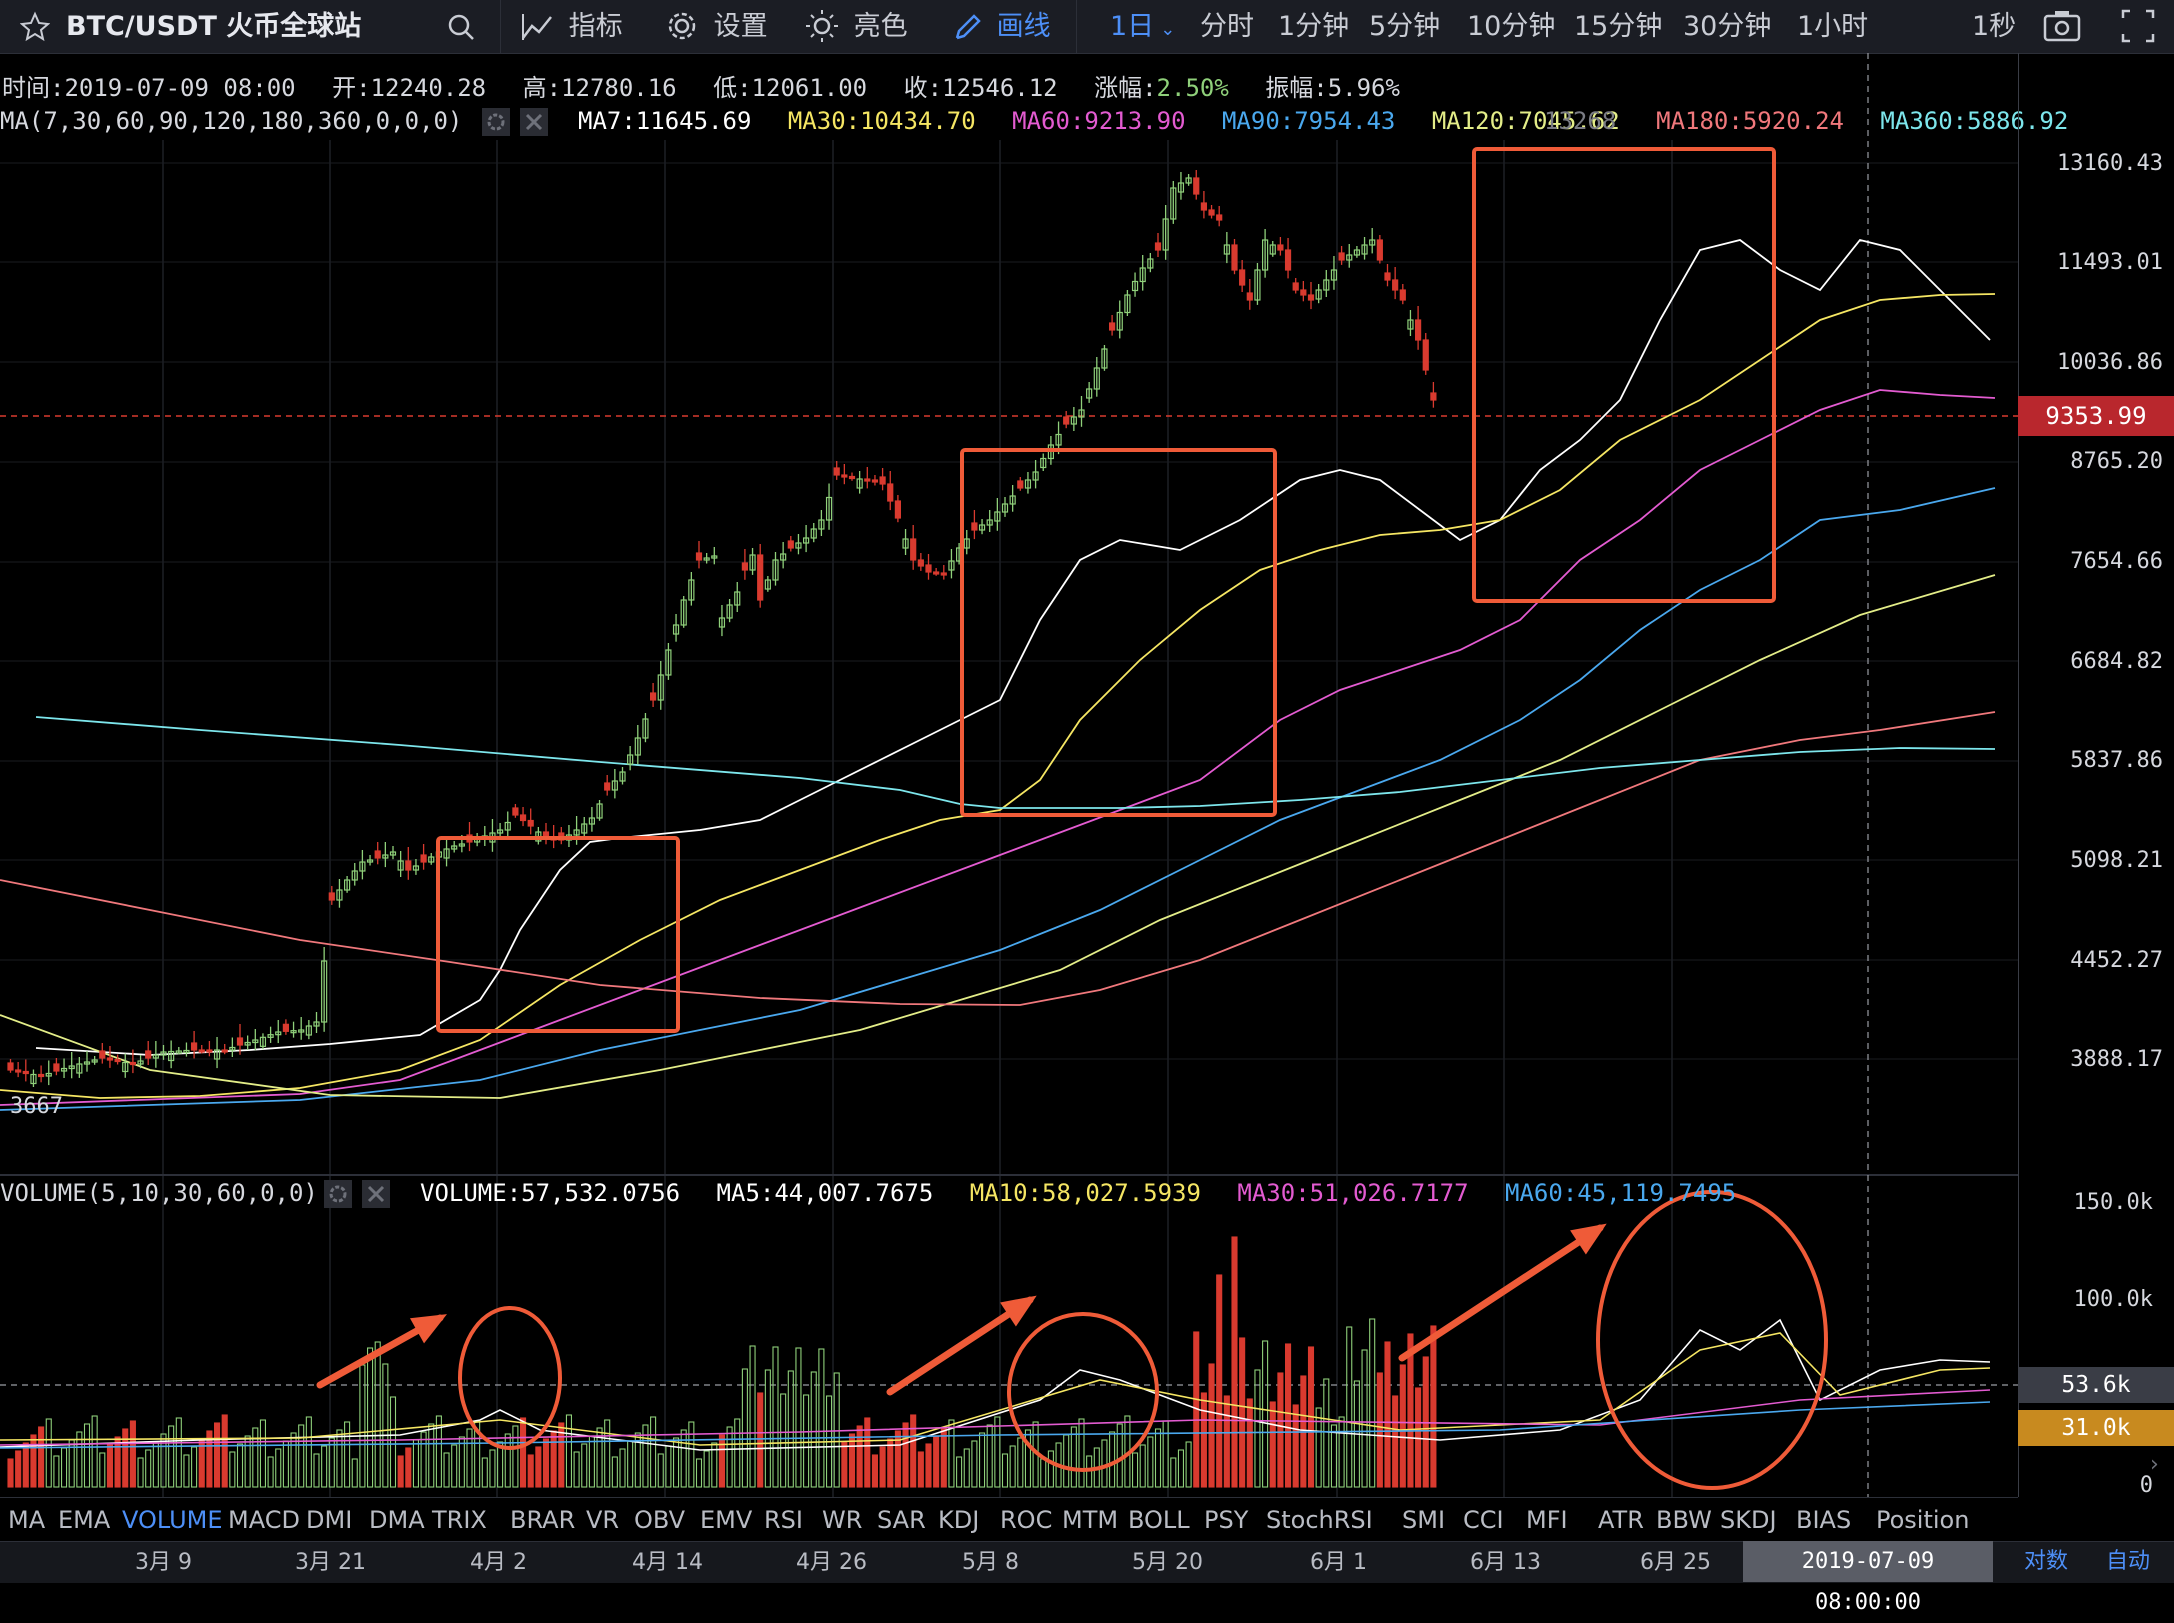 Image resolution: width=2174 pixels, height=1623 pixels. Describe the element at coordinates (995, 1417) in the screenshot. I see `volume-ma30-line` at that location.